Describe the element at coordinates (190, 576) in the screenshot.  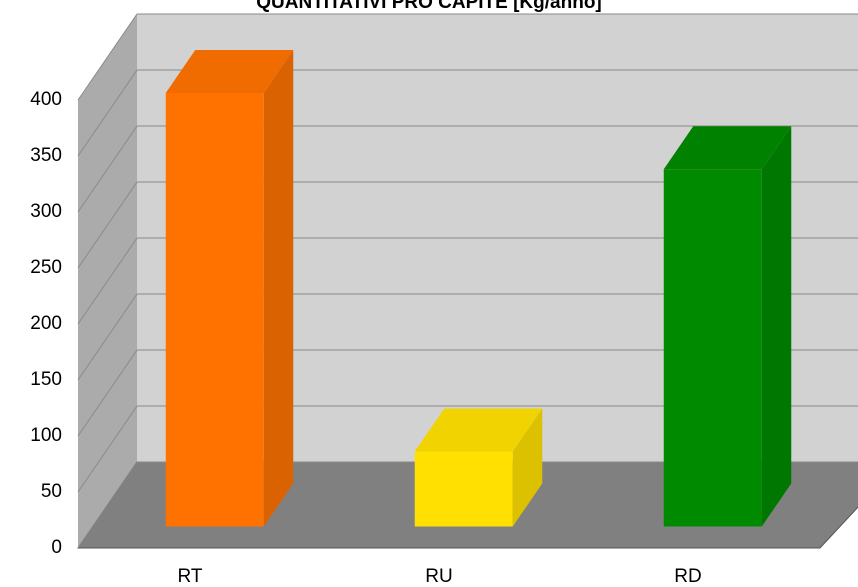
I see `x-tick-label: RT` at that location.